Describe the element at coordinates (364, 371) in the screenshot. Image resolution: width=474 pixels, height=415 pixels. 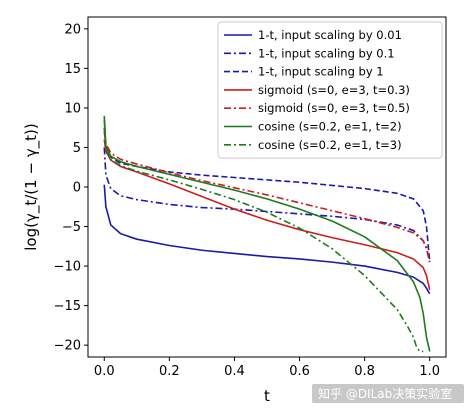
I see `x-tick-label-4: 0.8` at that location.